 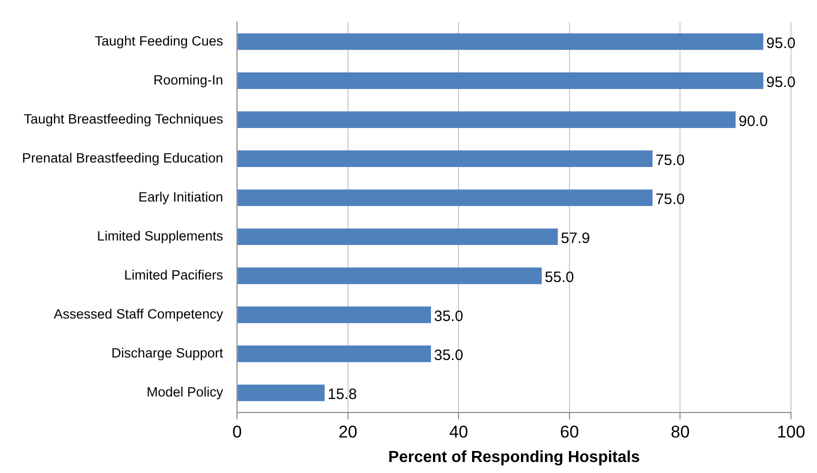 I want to click on y-tick-label: Model Policy, so click(x=185, y=392).